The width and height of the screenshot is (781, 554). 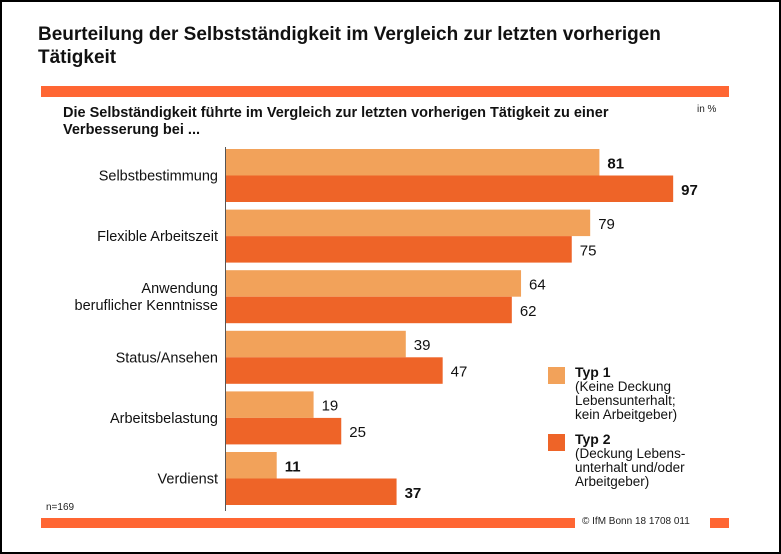 I want to click on data-label-typ1: 64, so click(x=537, y=284).